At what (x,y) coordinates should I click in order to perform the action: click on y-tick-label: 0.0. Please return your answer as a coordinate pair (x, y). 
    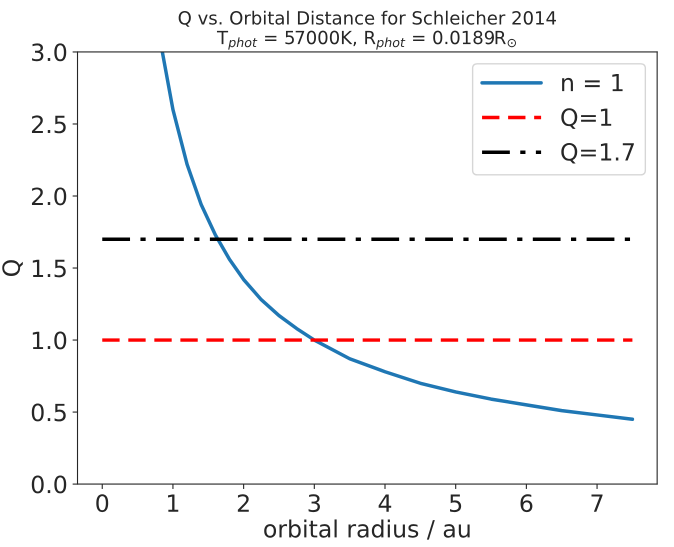
    Looking at the image, I should click on (49, 485).